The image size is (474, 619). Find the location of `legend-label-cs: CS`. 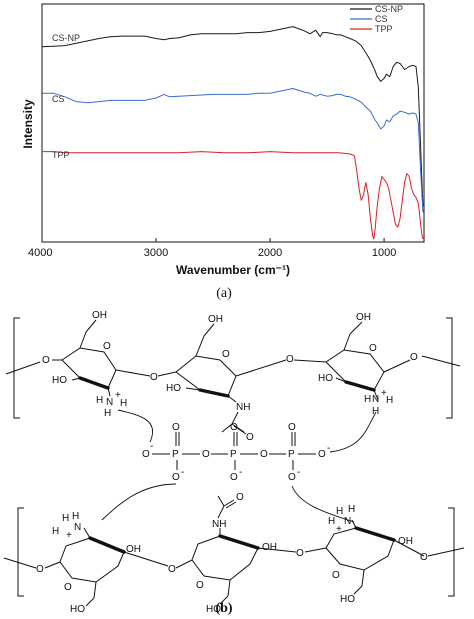

legend-label-cs: CS is located at coordinates (381, 19).